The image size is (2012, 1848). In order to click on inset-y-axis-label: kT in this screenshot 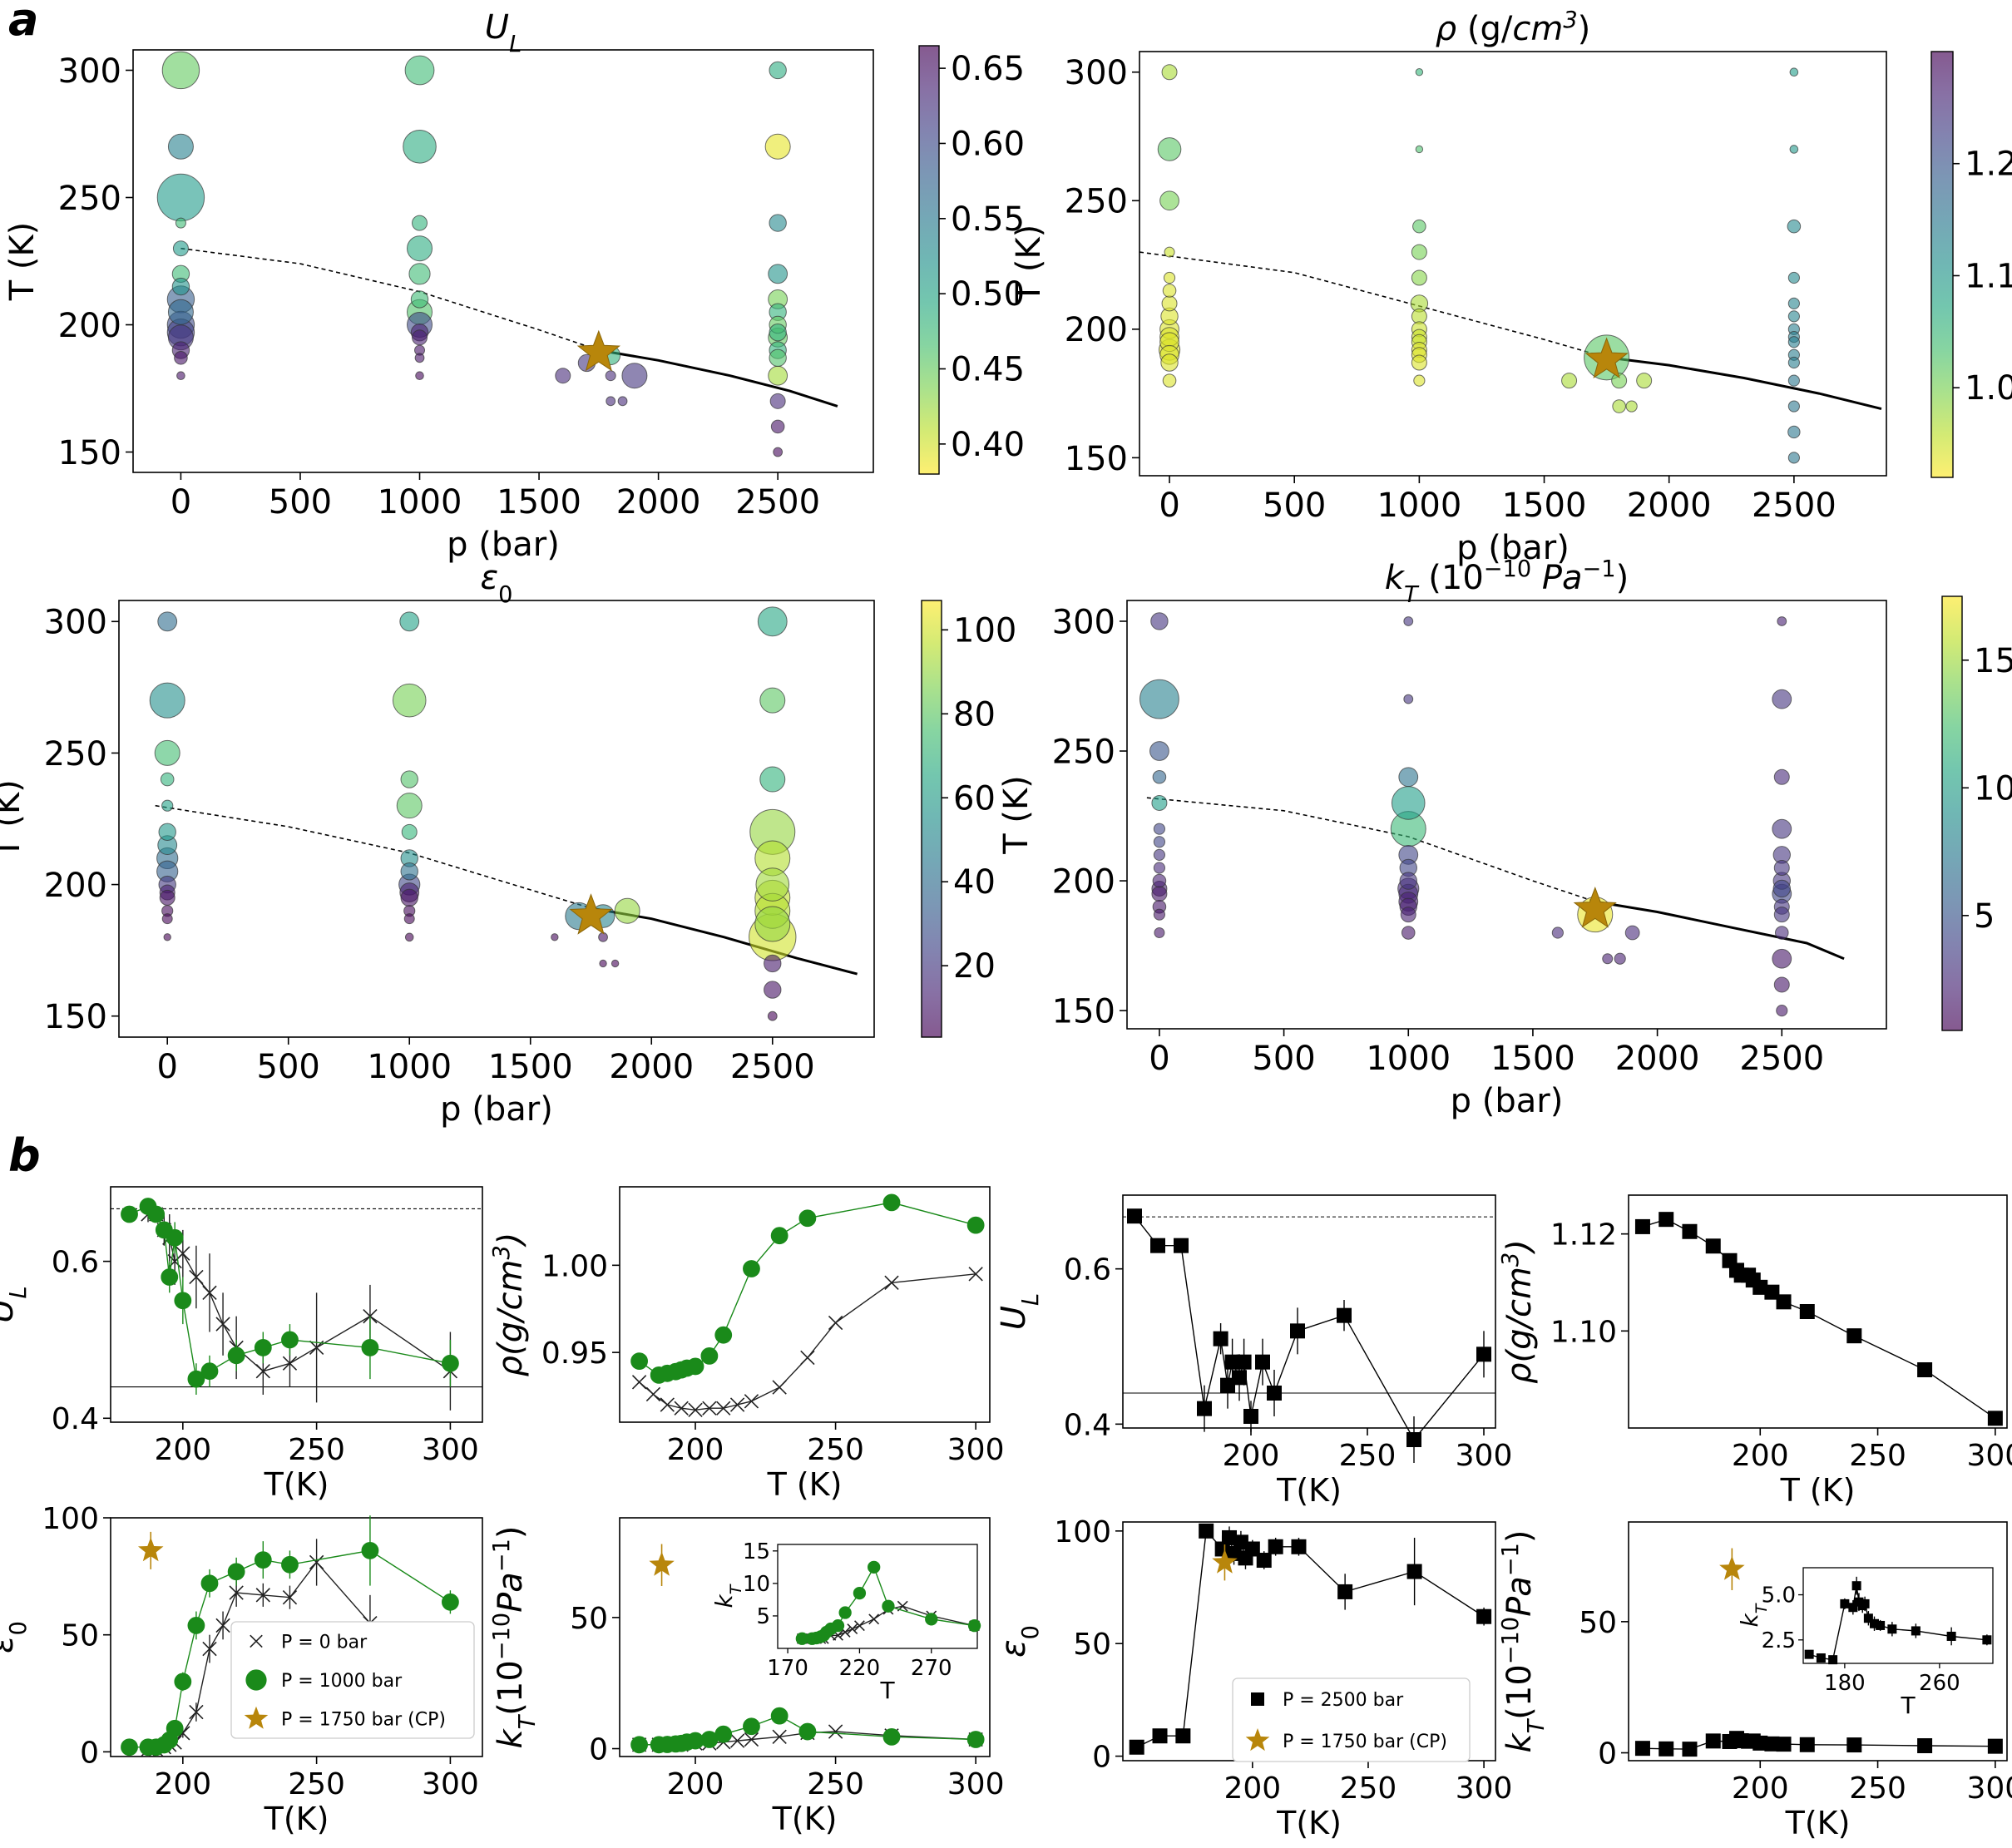, I will do `click(1753, 1615)`.